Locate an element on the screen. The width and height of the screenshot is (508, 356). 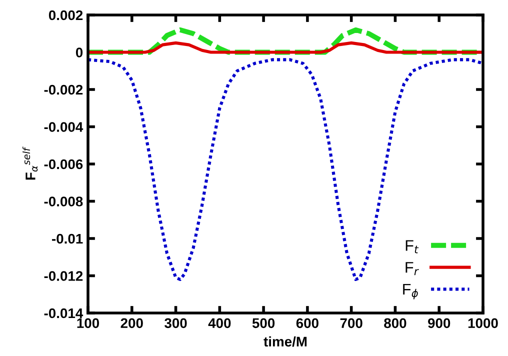
x-tick-label: 700 is located at coordinates (351, 323).